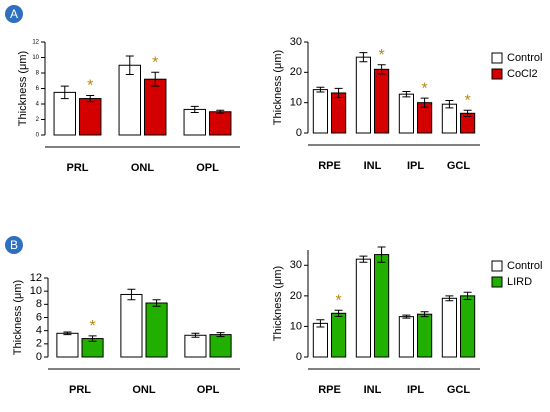  I want to click on legend-label: CoCl2, so click(522, 74).